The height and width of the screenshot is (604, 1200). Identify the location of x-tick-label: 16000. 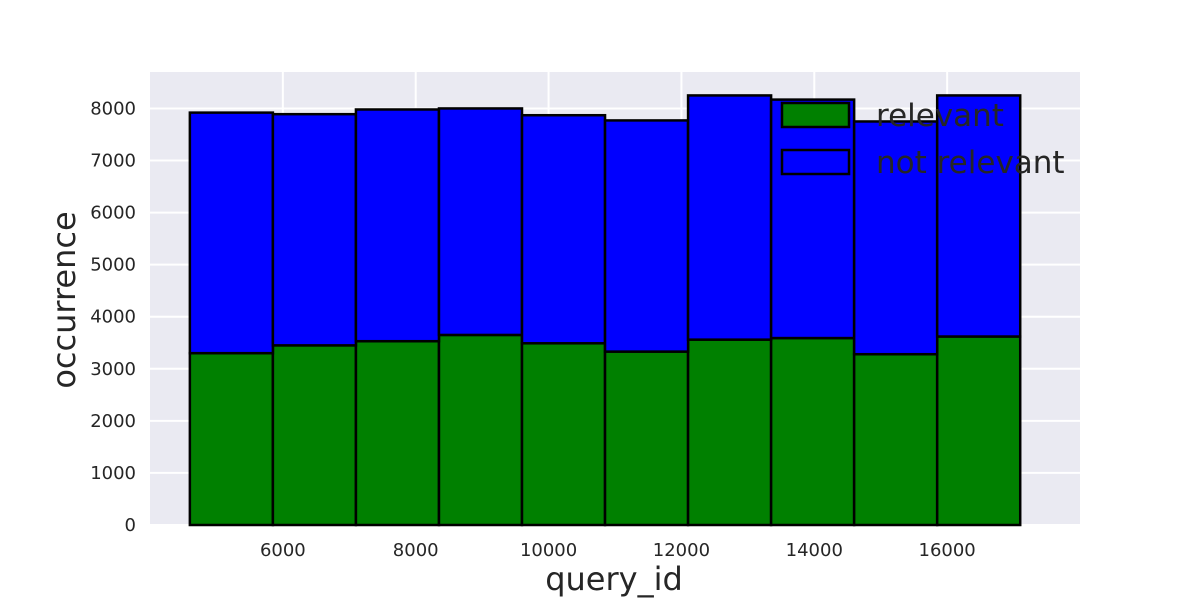
(947, 550).